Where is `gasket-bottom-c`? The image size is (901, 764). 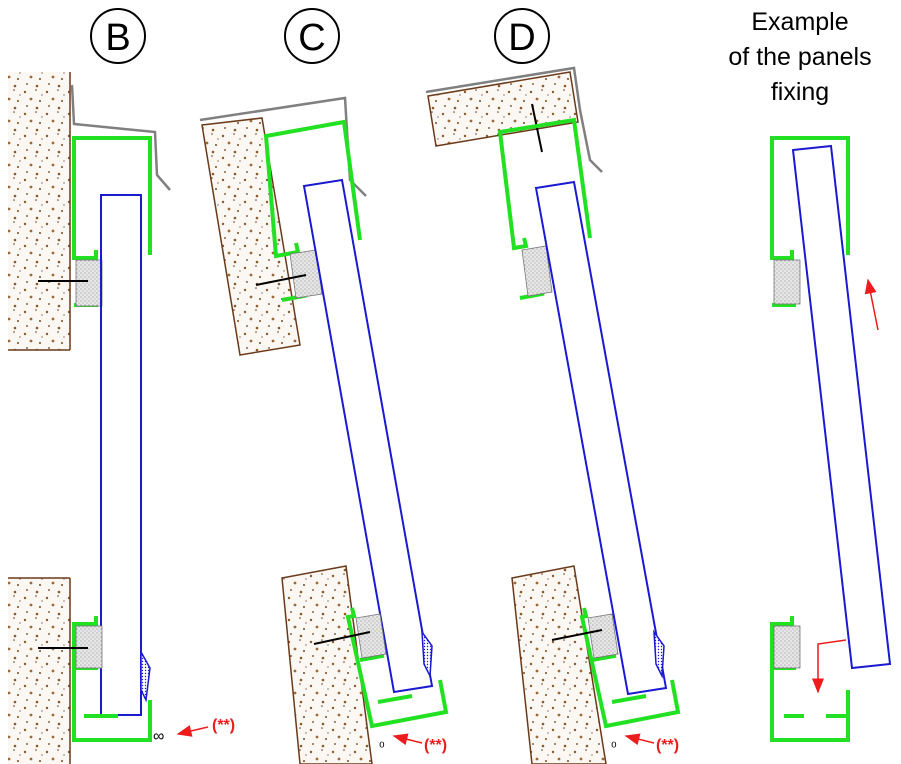
gasket-bottom-c is located at coordinates (371, 636).